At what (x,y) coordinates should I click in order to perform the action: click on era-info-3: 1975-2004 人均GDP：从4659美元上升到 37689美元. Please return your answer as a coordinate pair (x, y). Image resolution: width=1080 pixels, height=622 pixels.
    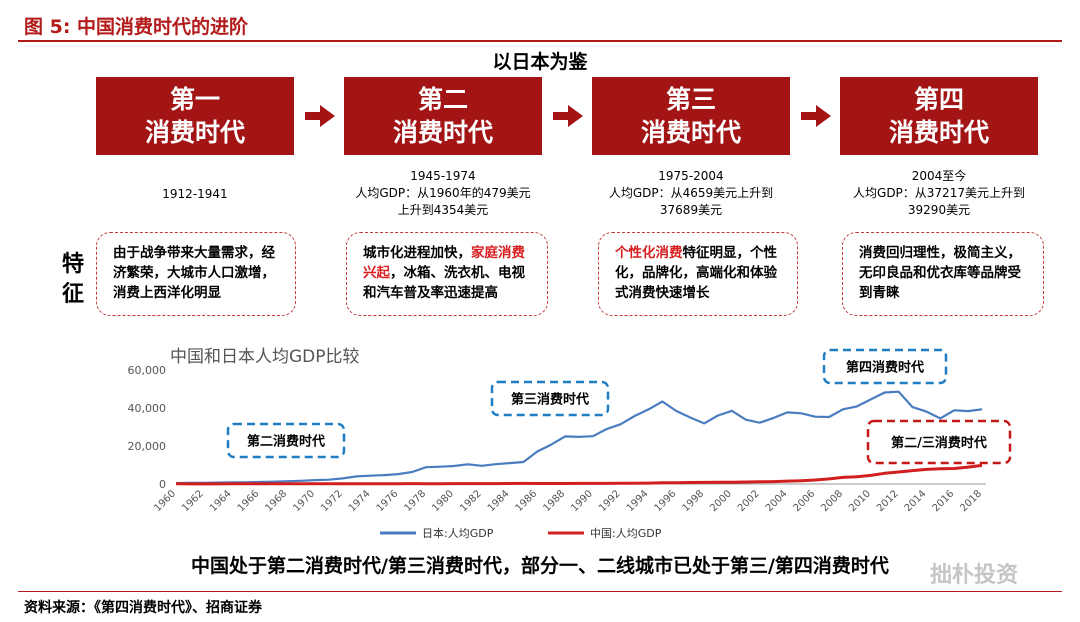
    Looking at the image, I should click on (691, 193).